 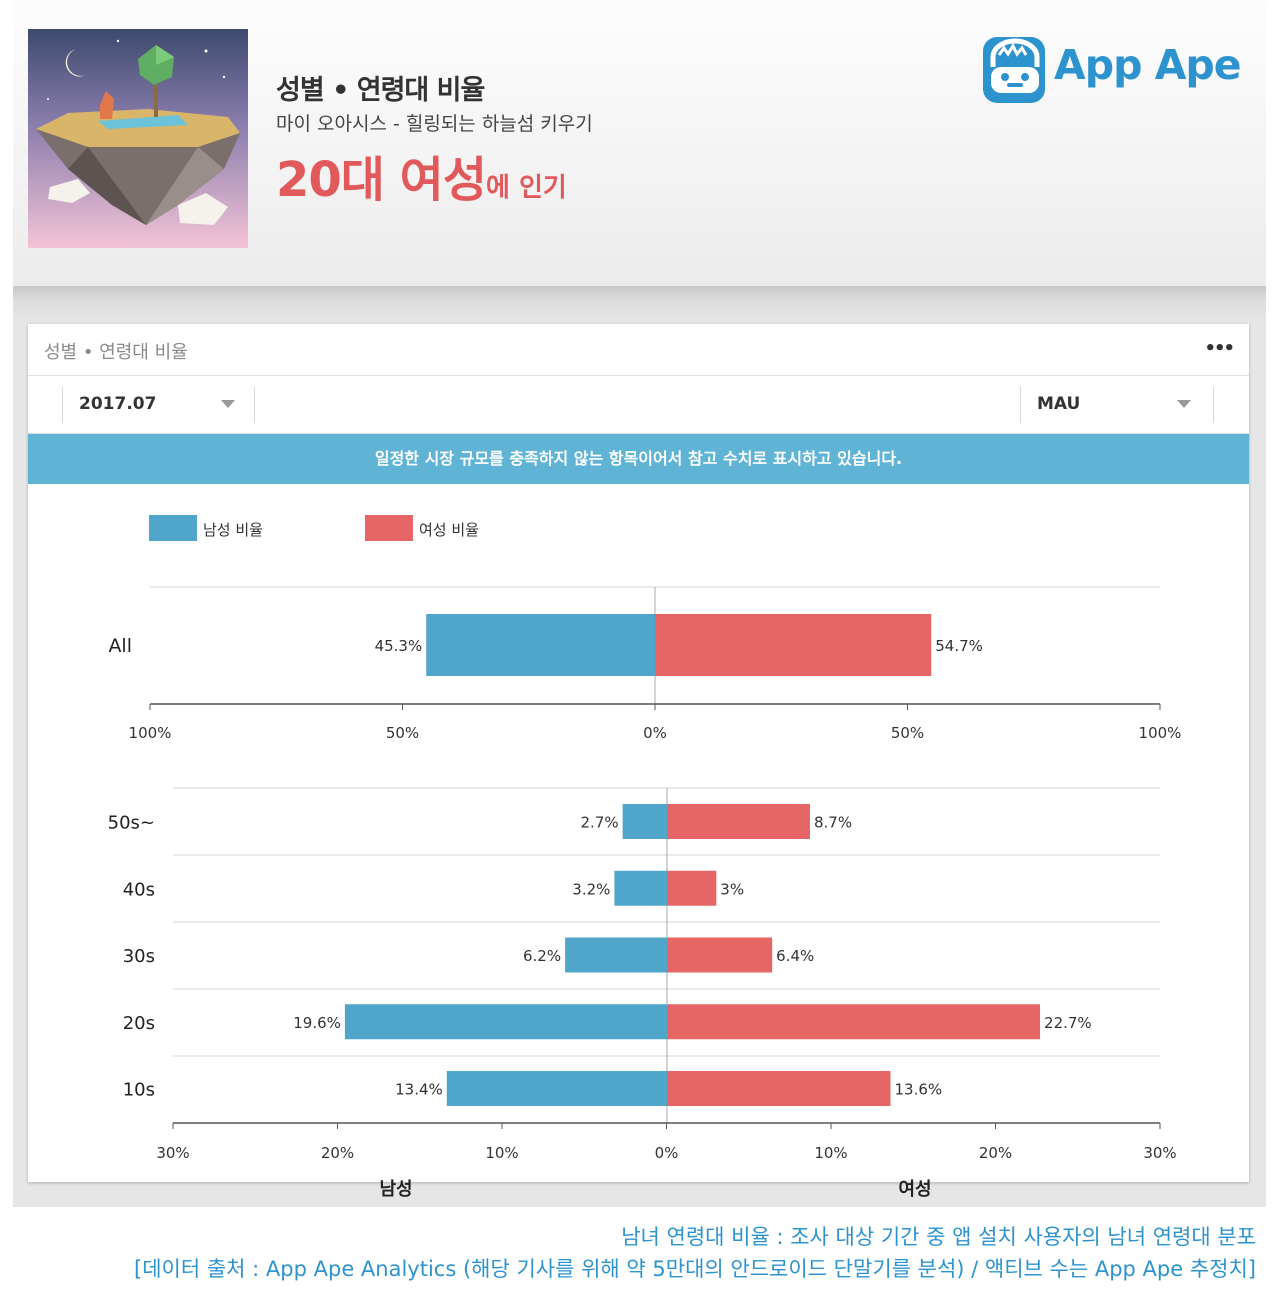 I want to click on data-label-female: 22.7%, so click(x=1068, y=1023).